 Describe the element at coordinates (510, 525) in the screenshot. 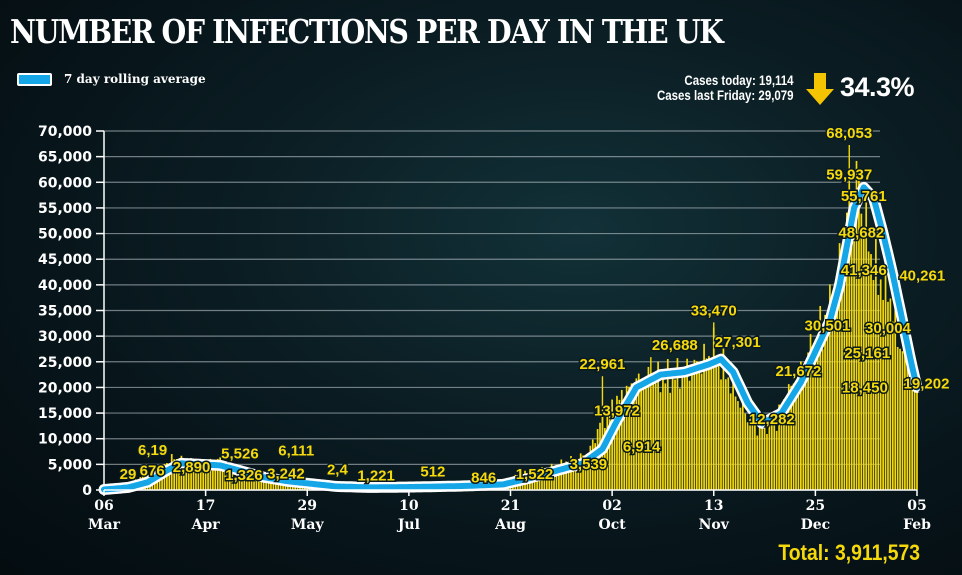

I see `x-tick-month: Aug` at that location.